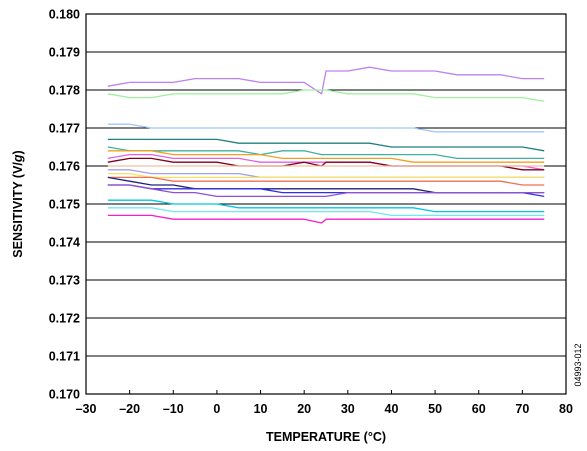  What do you see at coordinates (64, 129) in the screenshot?
I see `y-tick-label: 0.177` at bounding box center [64, 129].